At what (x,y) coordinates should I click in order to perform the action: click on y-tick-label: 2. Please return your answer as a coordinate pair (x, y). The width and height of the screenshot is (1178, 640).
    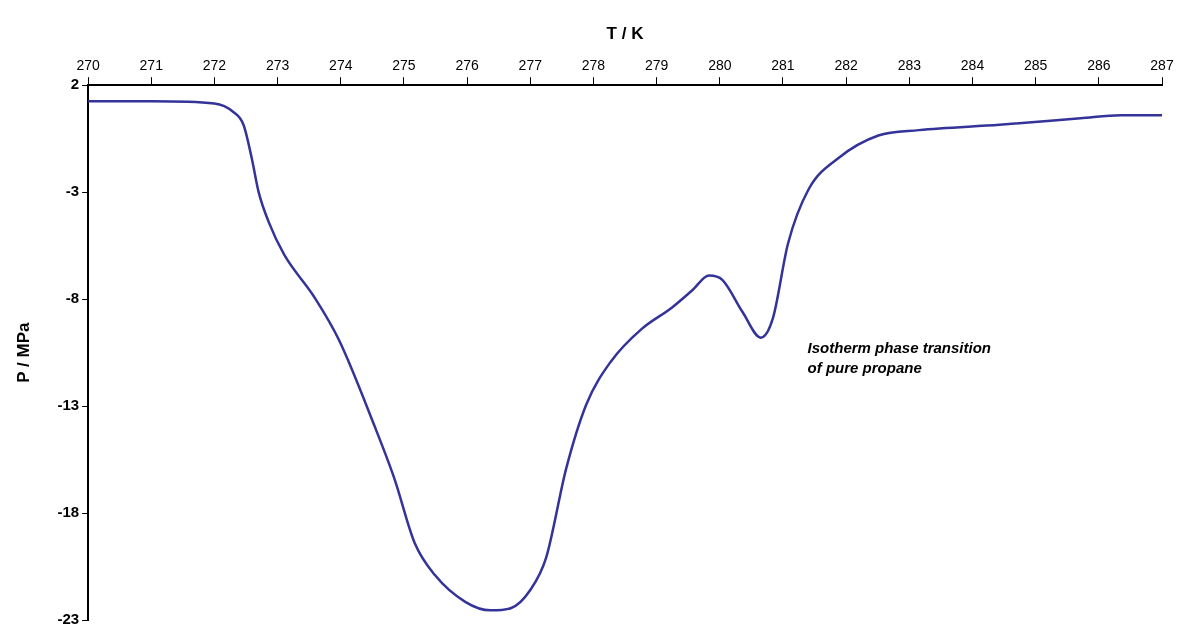
    Looking at the image, I should click on (75, 84).